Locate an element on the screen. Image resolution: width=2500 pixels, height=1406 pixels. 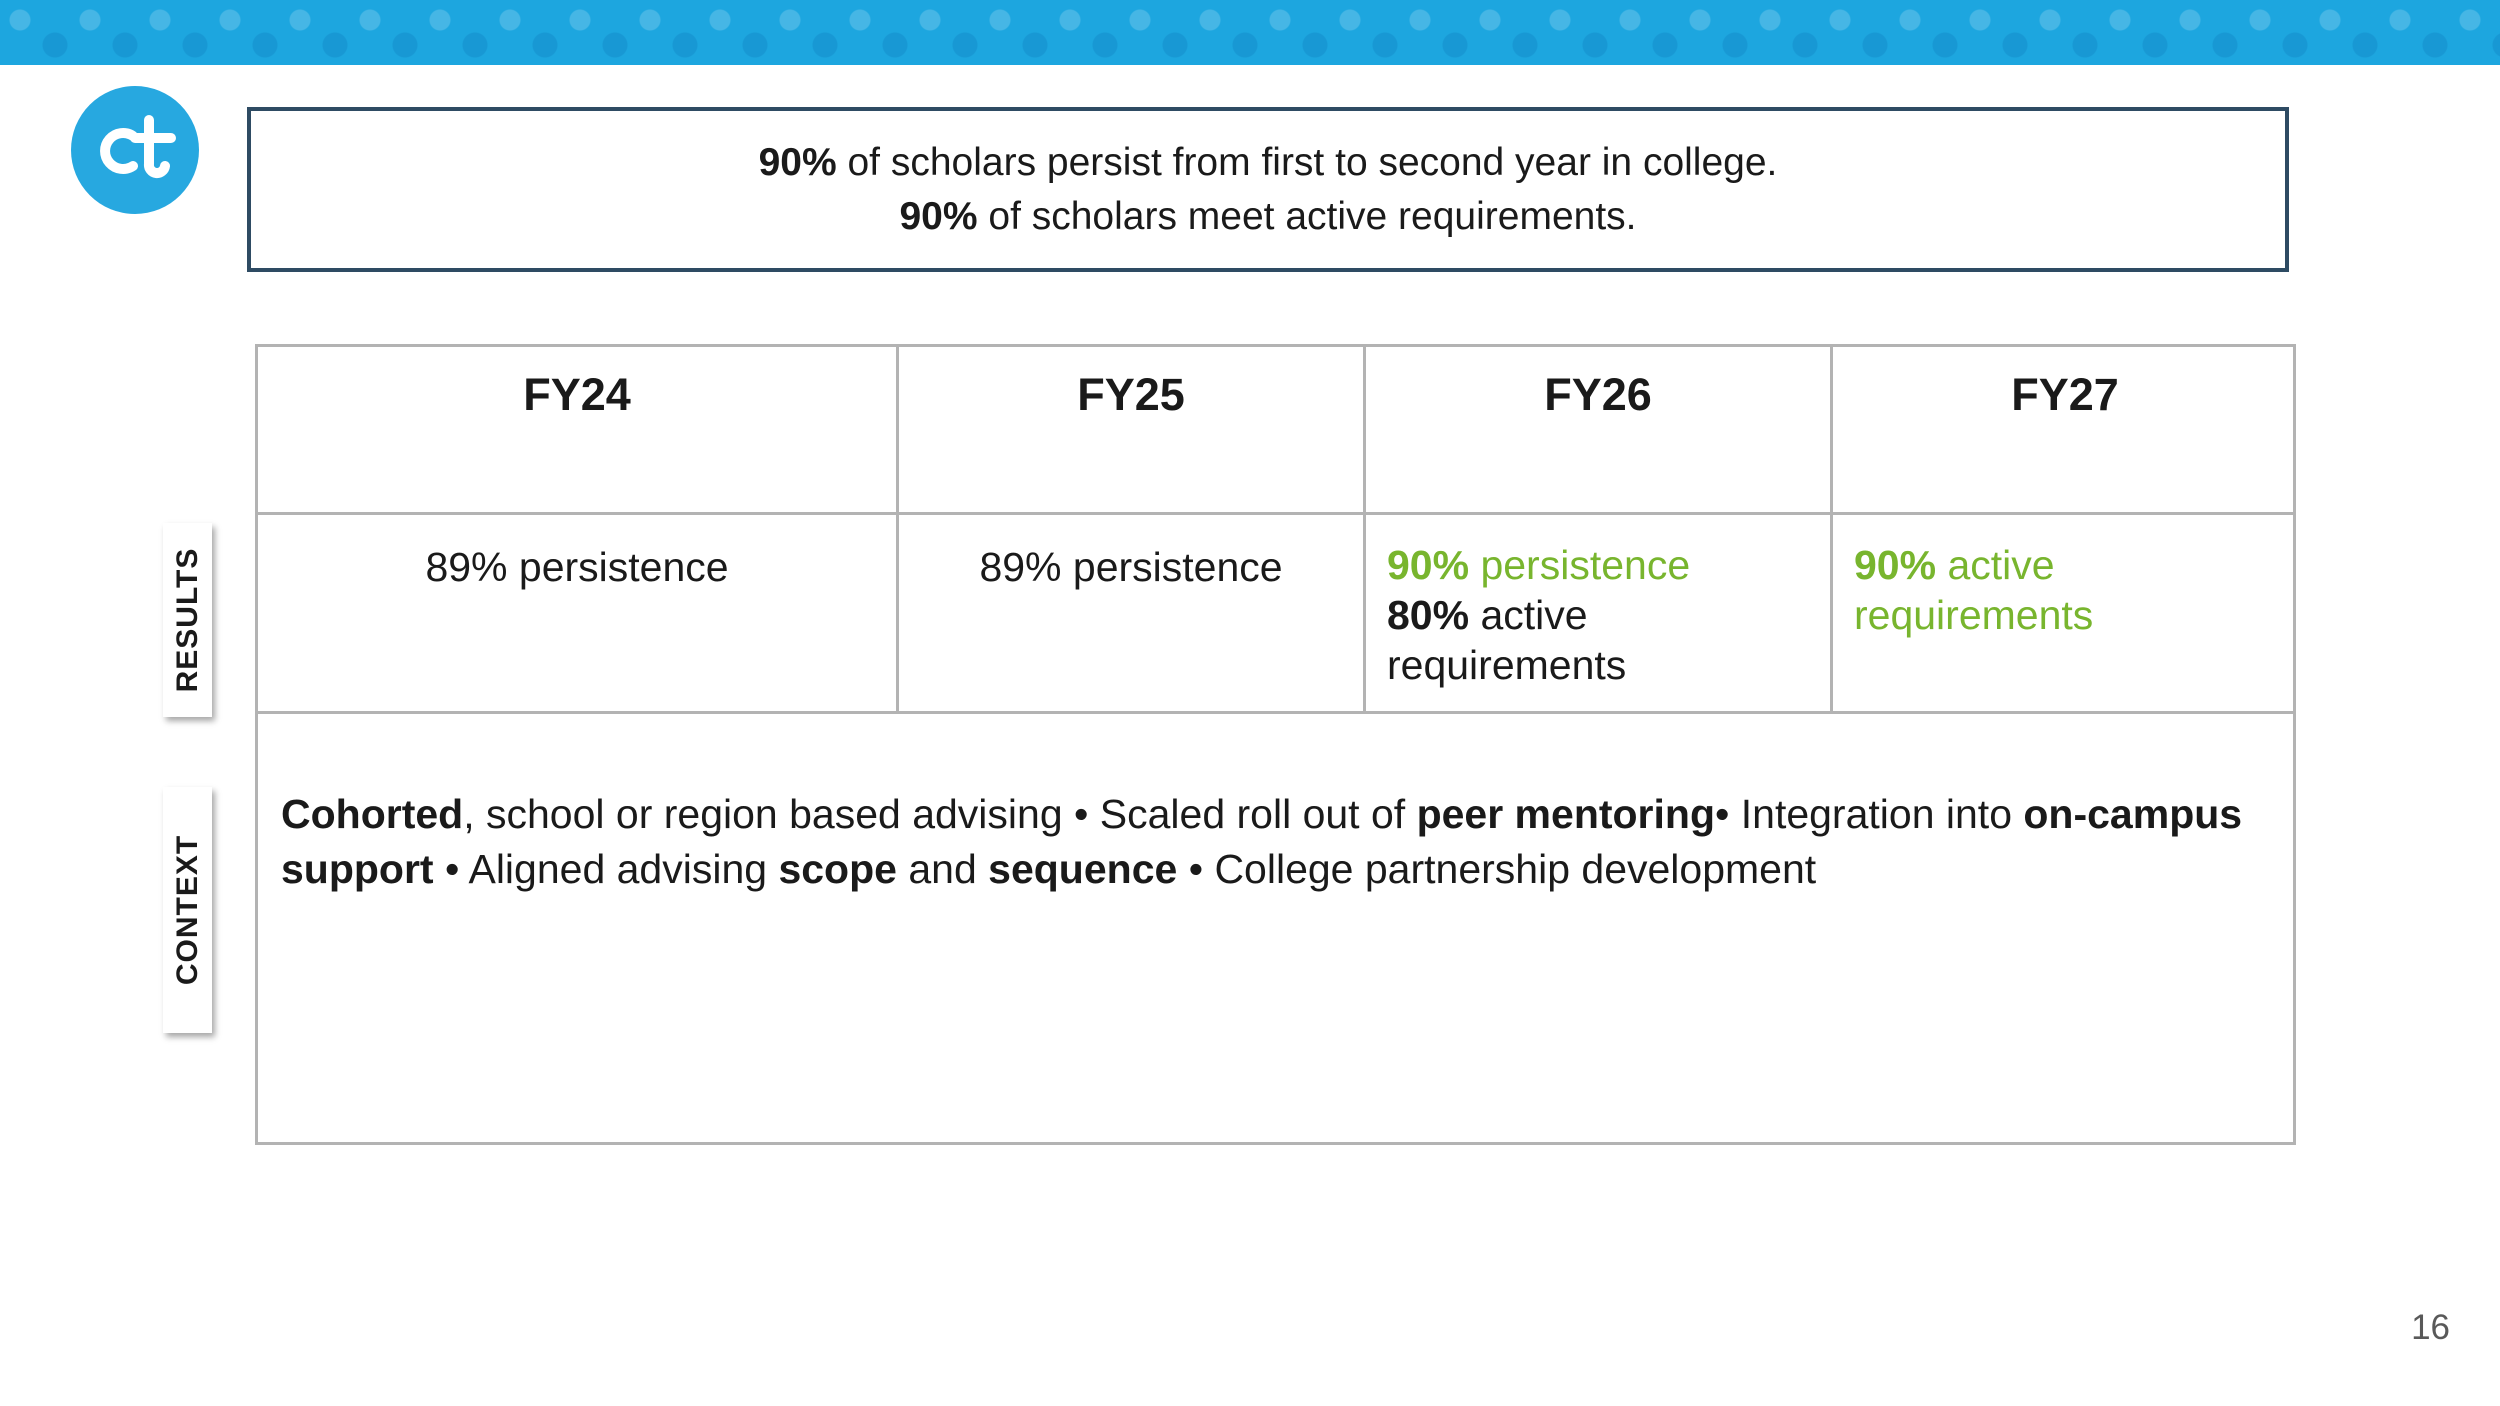
logo is located at coordinates (135, 150).